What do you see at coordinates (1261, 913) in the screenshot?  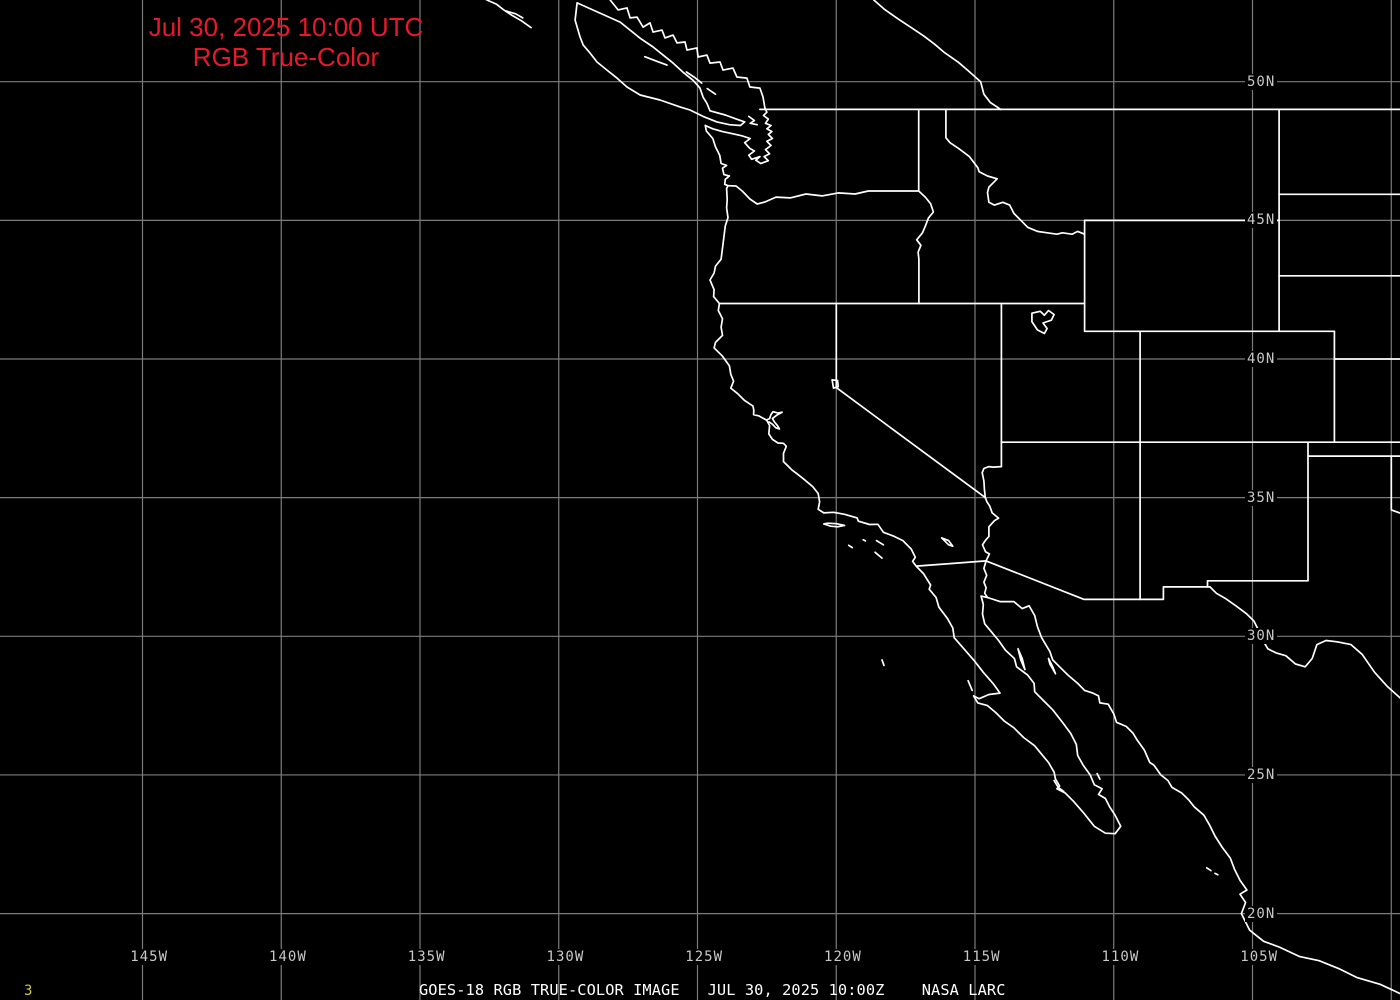 I see `lat-label-20n: 20N` at bounding box center [1261, 913].